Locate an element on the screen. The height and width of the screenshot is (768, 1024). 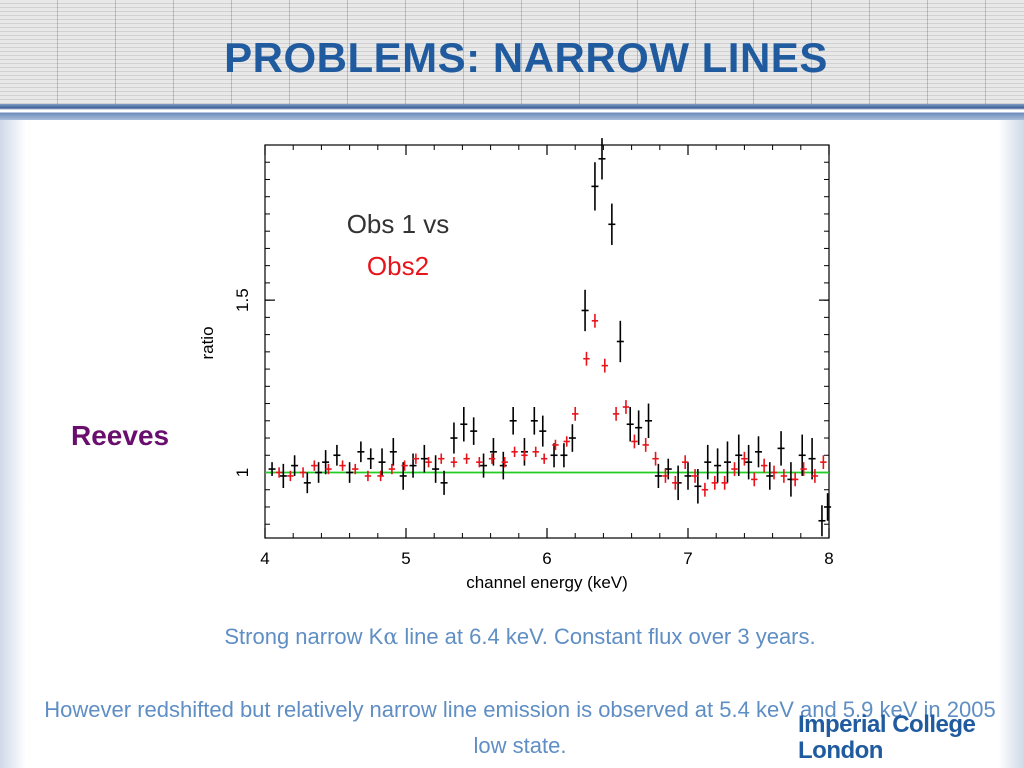
y-axis-label: ratio is located at coordinates (207, 342).